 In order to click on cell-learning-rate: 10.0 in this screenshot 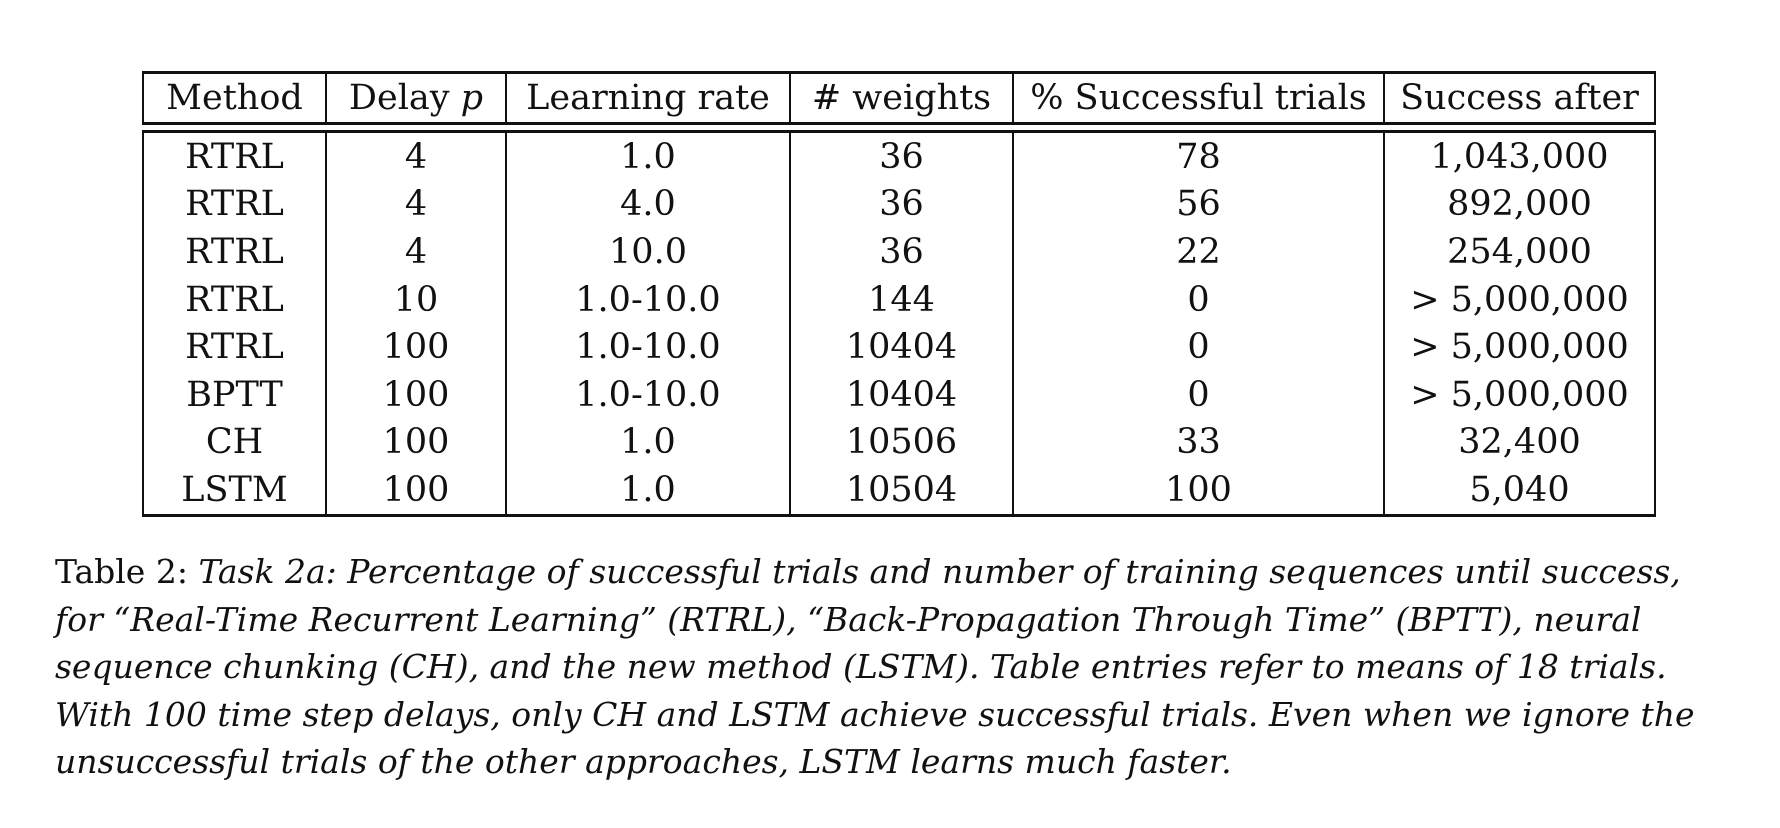, I will do `click(648, 252)`.